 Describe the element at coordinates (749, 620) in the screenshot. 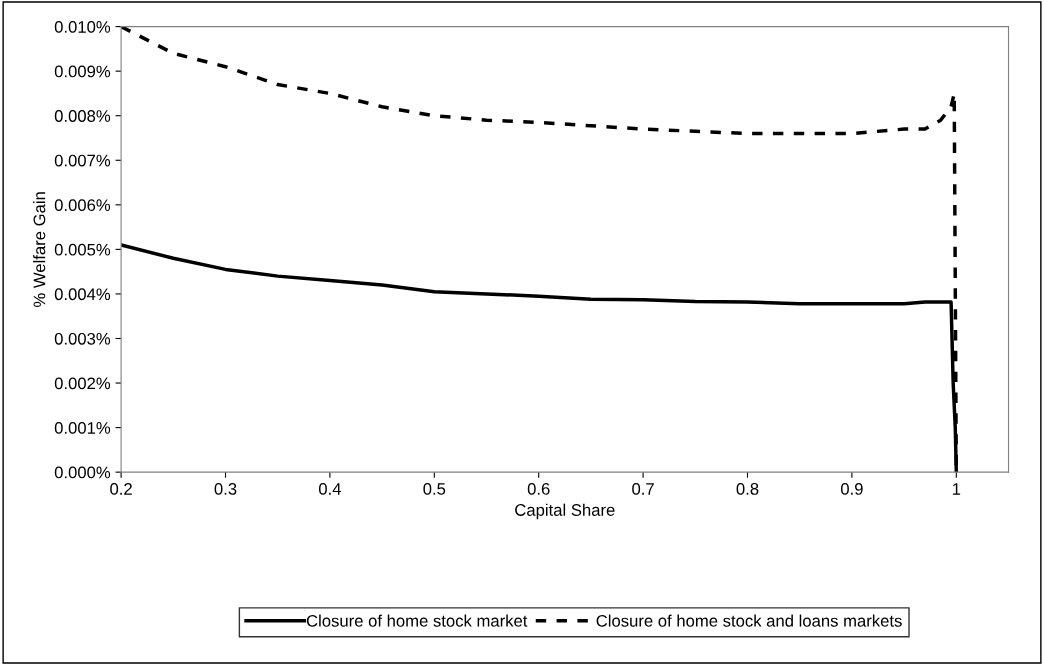

I see `legend-label: Closure of home stock and loans markets` at that location.